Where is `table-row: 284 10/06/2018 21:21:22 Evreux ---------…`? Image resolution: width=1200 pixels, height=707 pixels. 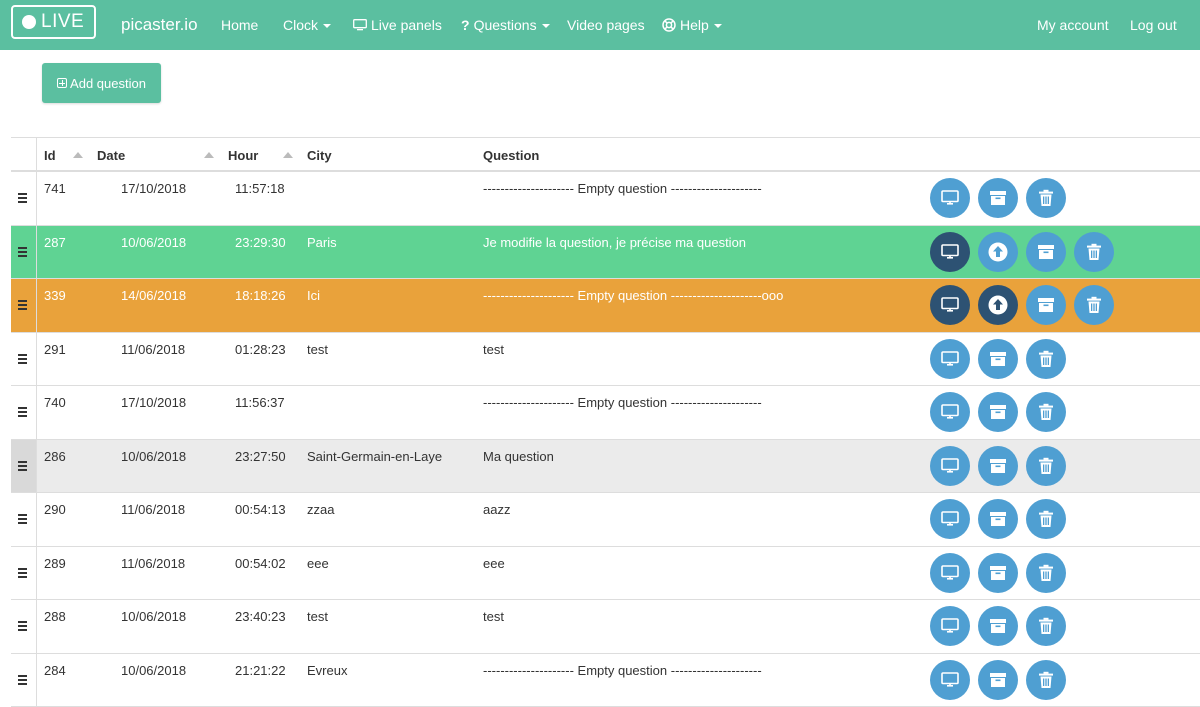 table-row: 284 10/06/2018 21:21:22 Evreux ---------… is located at coordinates (605, 680).